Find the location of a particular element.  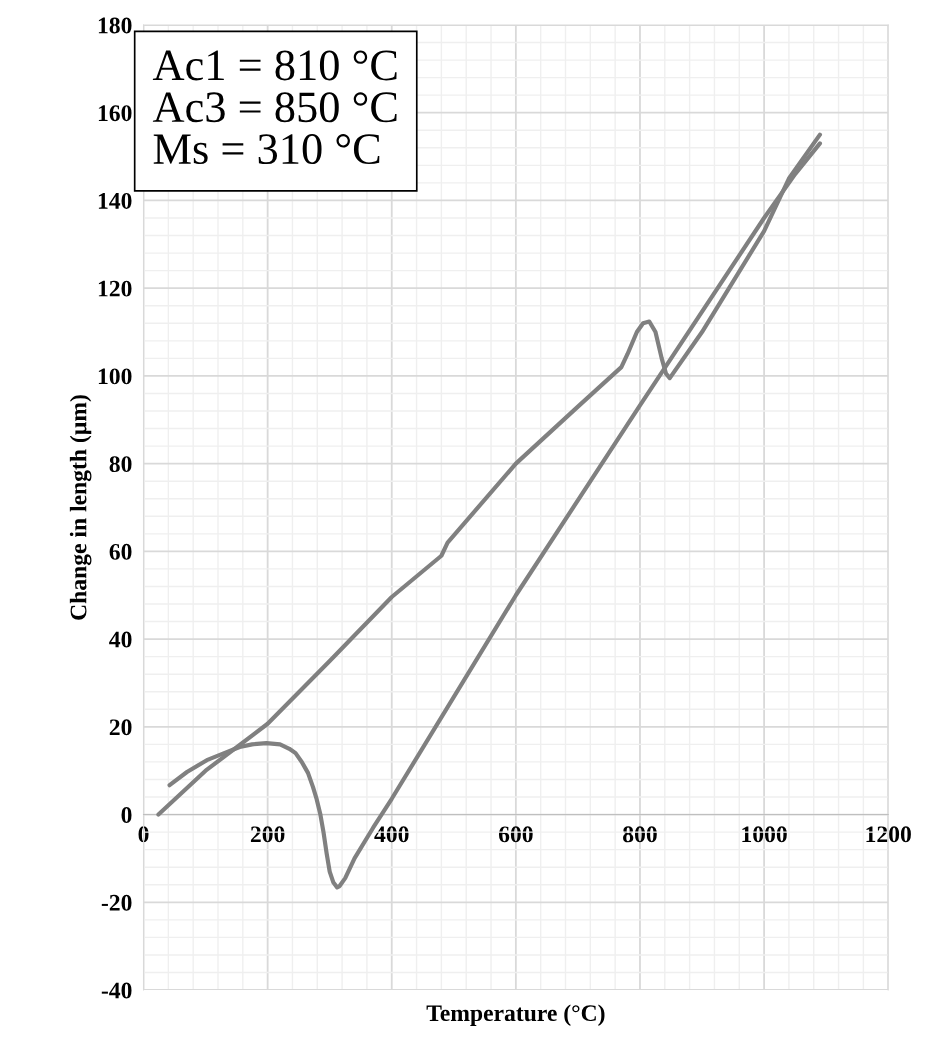

y-tick-label: 20 is located at coordinates (120, 727).